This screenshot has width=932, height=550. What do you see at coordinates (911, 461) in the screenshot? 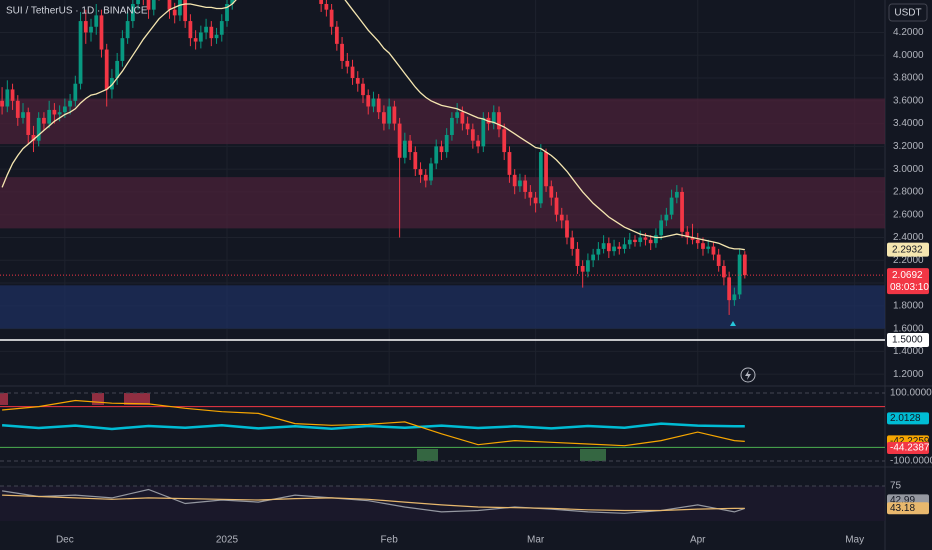
I see `y-tick-label: -100.0000` at bounding box center [911, 461].